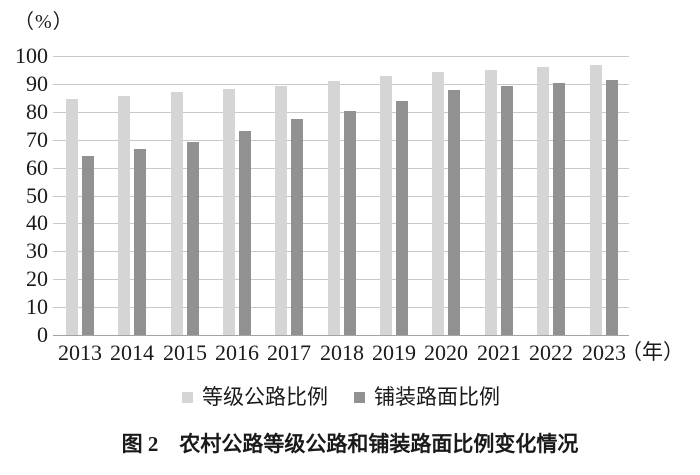 The width and height of the screenshot is (700, 475). What do you see at coordinates (437, 397) in the screenshot?
I see `legend-label-paved-road: 铺装路面比例` at bounding box center [437, 397].